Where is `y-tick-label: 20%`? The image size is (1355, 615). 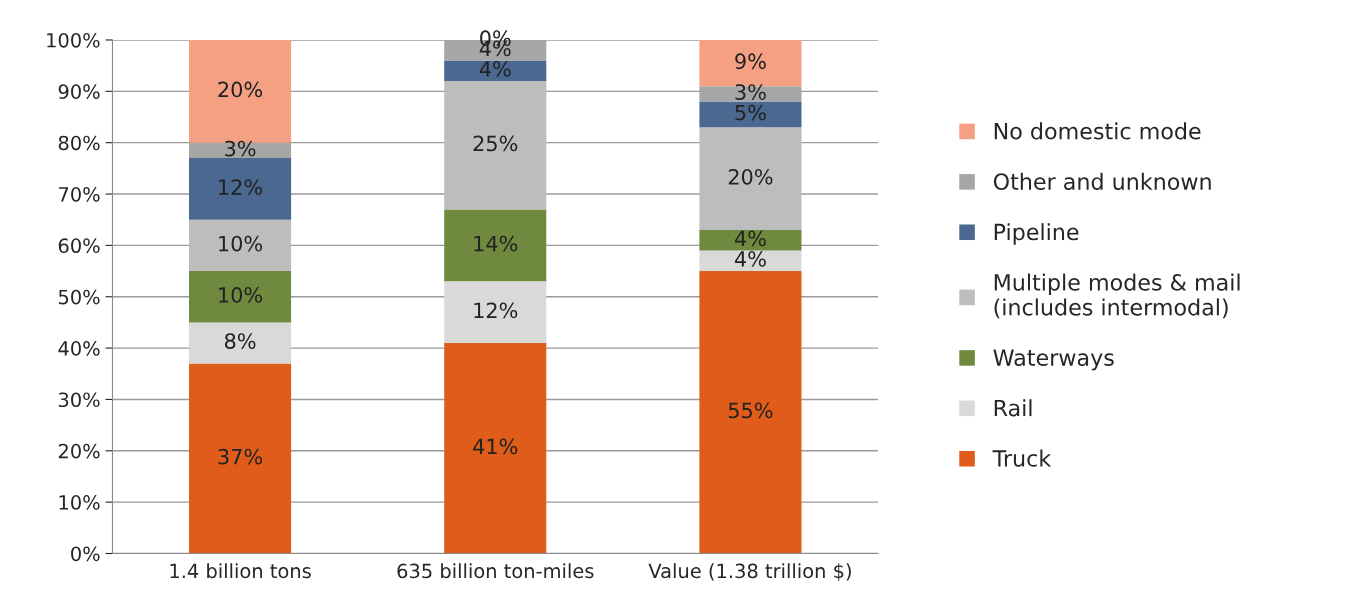 y-tick-label: 20% is located at coordinates (79, 451).